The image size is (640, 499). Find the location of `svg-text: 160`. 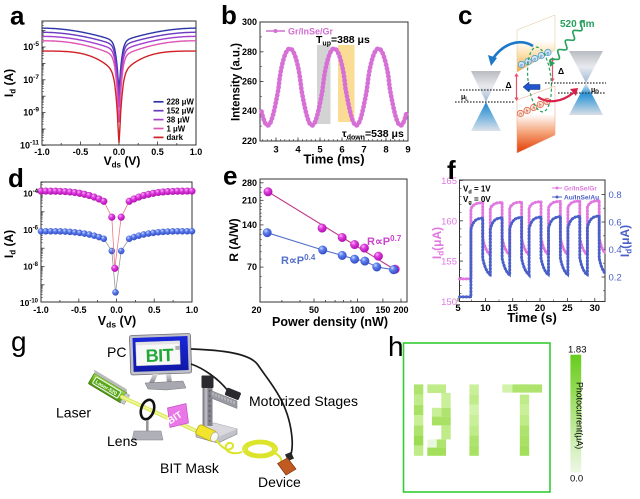

svg-text: 160 is located at coordinates (449, 221).